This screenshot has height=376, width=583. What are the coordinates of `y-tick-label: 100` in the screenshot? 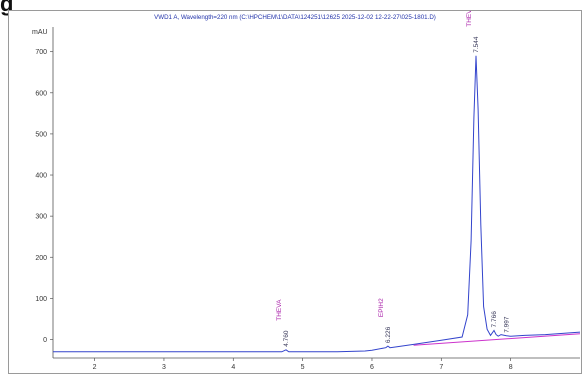 It's located at (41, 299).